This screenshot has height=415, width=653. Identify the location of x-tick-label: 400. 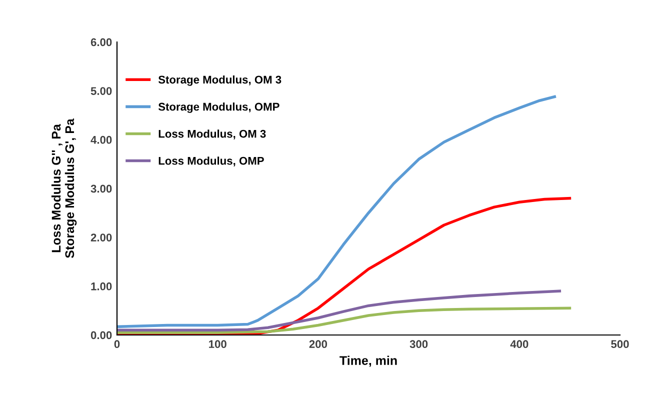
(519, 344).